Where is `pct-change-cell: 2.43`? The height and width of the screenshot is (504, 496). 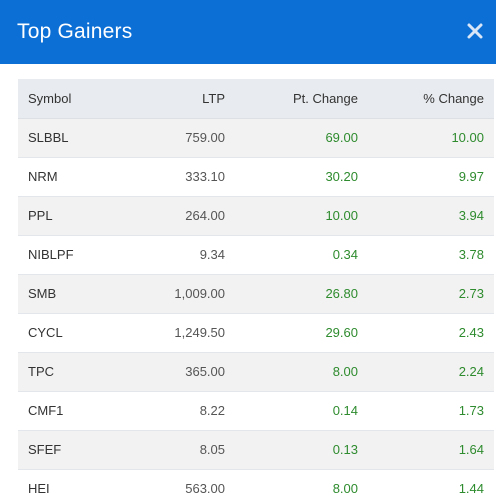 pct-change-cell: 2.43 is located at coordinates (426, 333).